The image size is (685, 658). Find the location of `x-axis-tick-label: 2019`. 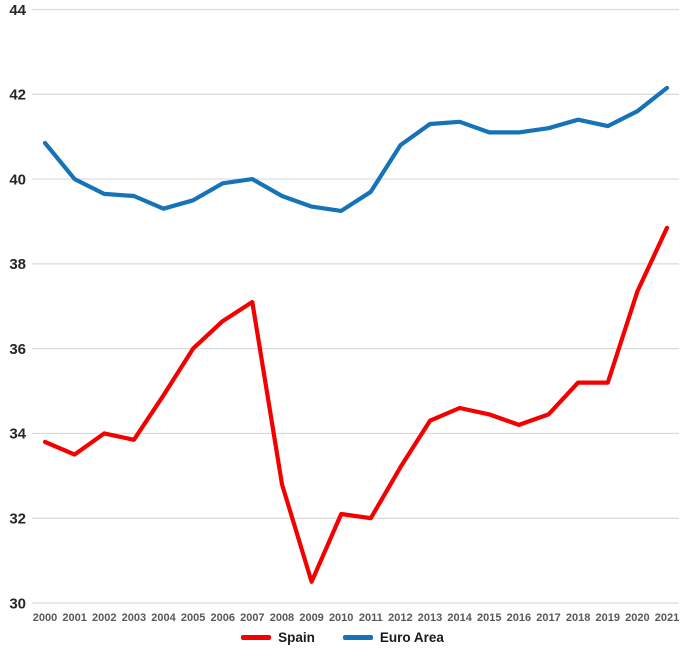

x-axis-tick-label: 2019 is located at coordinates (608, 618).